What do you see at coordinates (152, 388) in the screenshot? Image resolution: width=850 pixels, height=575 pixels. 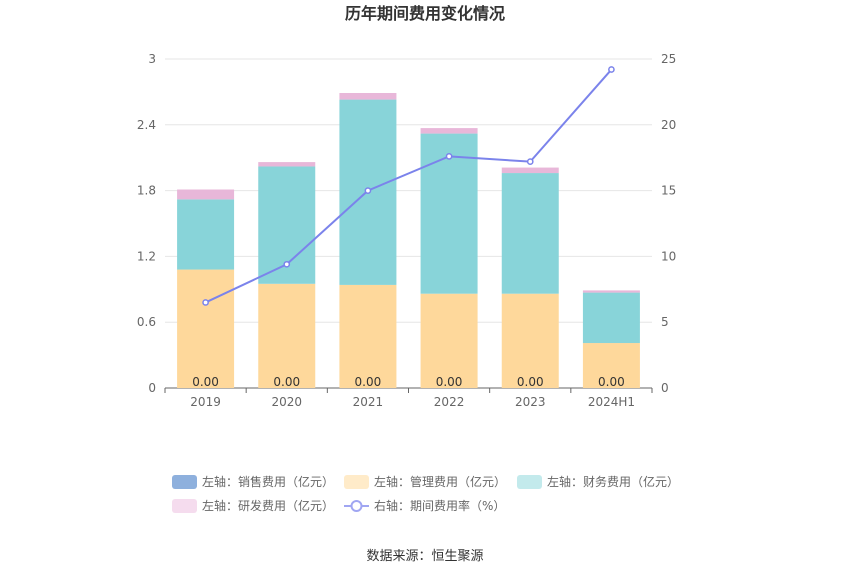 I see `left-tick-label: 0` at bounding box center [152, 388].